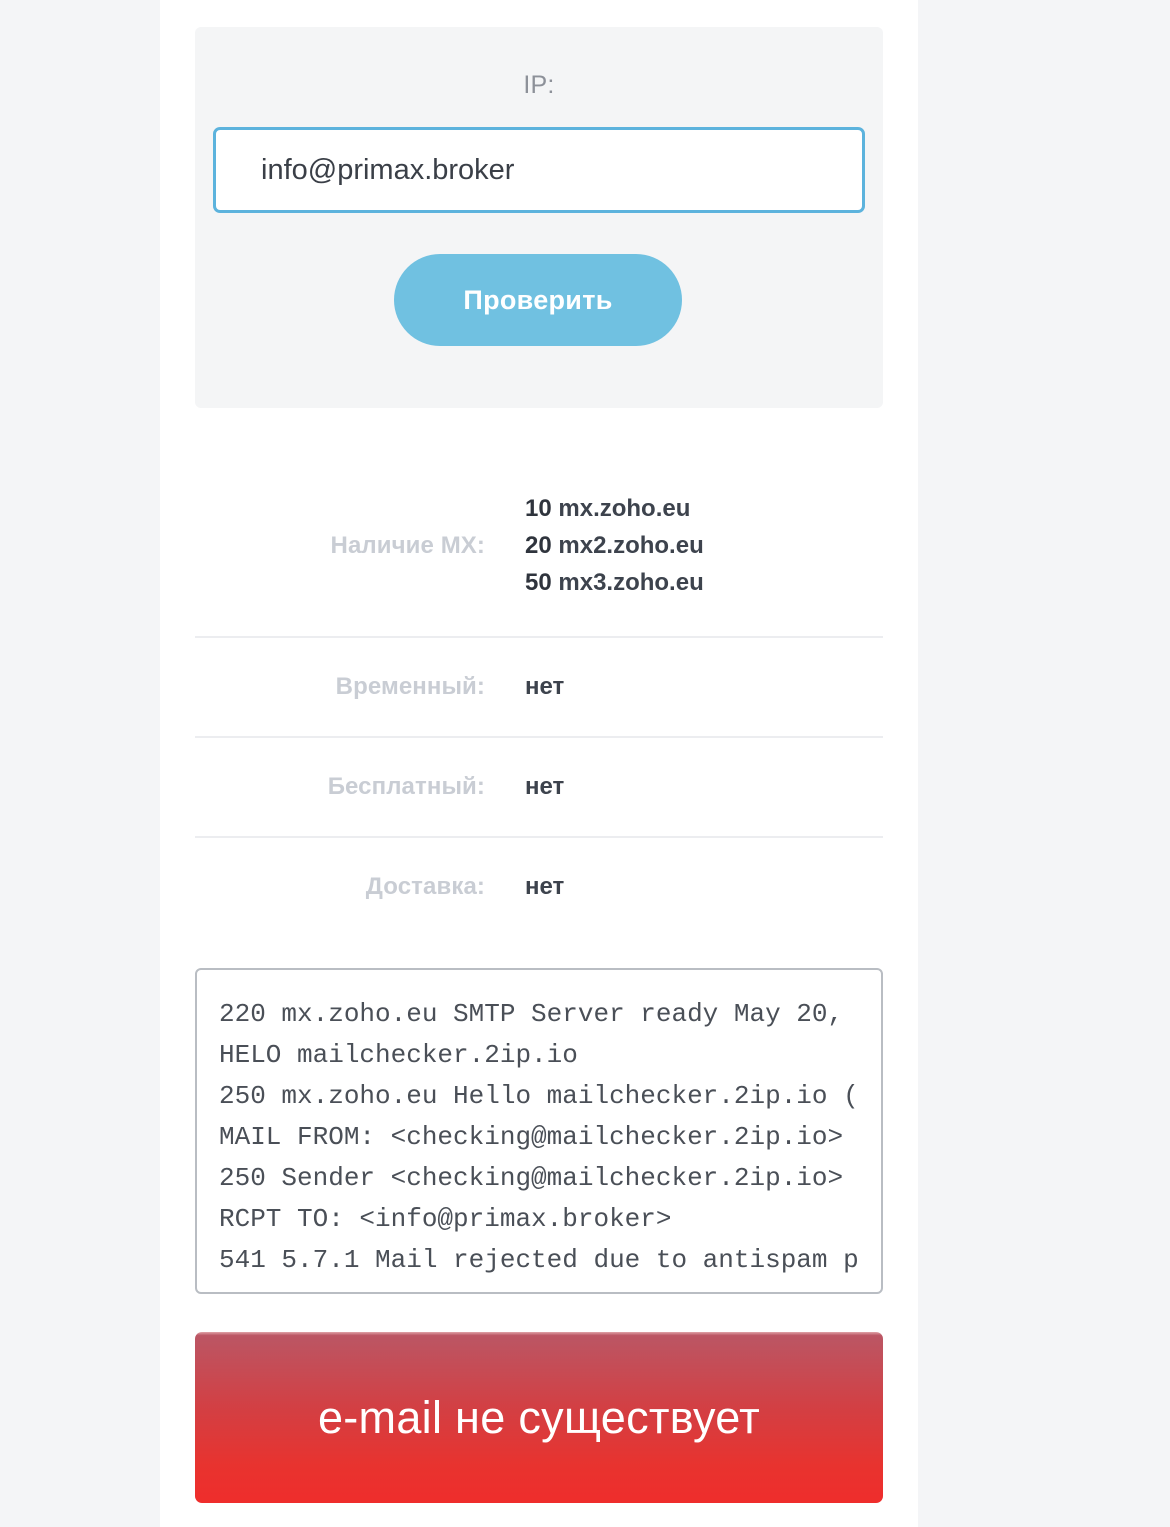  I want to click on mx-record: 10 mx.zoho.eu, so click(704, 508).